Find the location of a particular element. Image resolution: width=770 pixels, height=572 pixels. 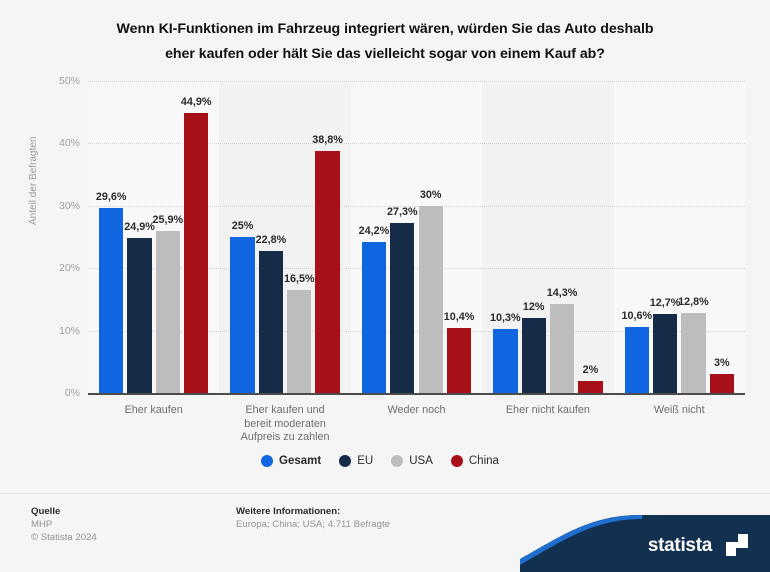

bar-value-label: 38,8% is located at coordinates (327, 139).